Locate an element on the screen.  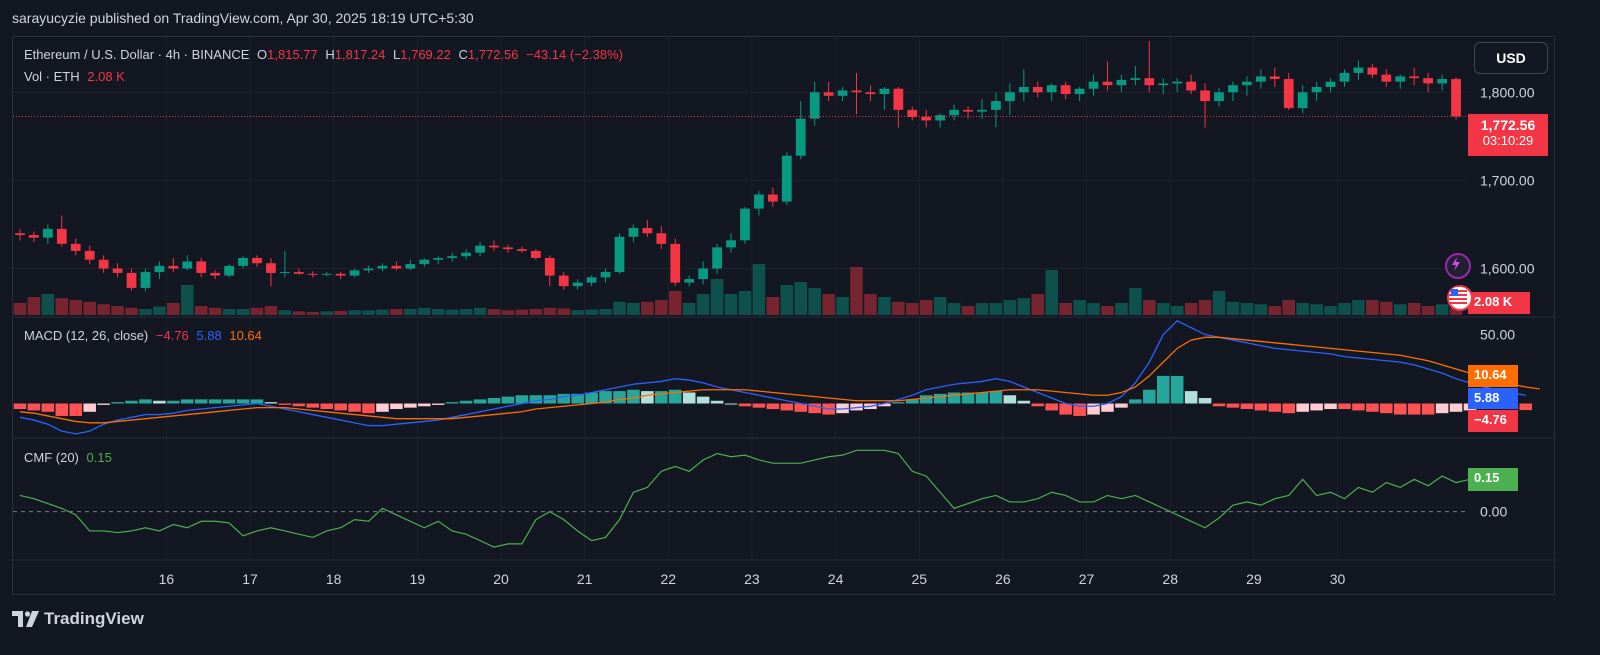
open-label: O is located at coordinates (262, 54).